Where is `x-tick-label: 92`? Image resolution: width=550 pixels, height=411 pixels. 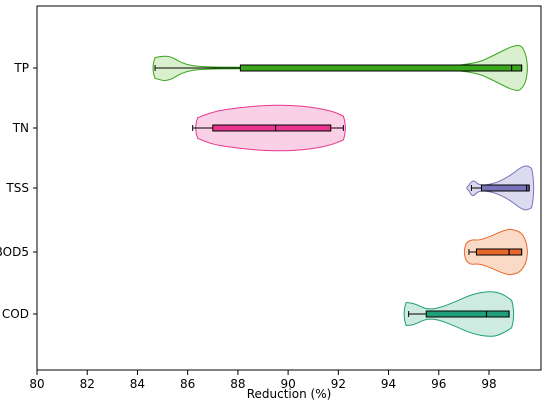 x-tick-label: 92 is located at coordinates (338, 384).